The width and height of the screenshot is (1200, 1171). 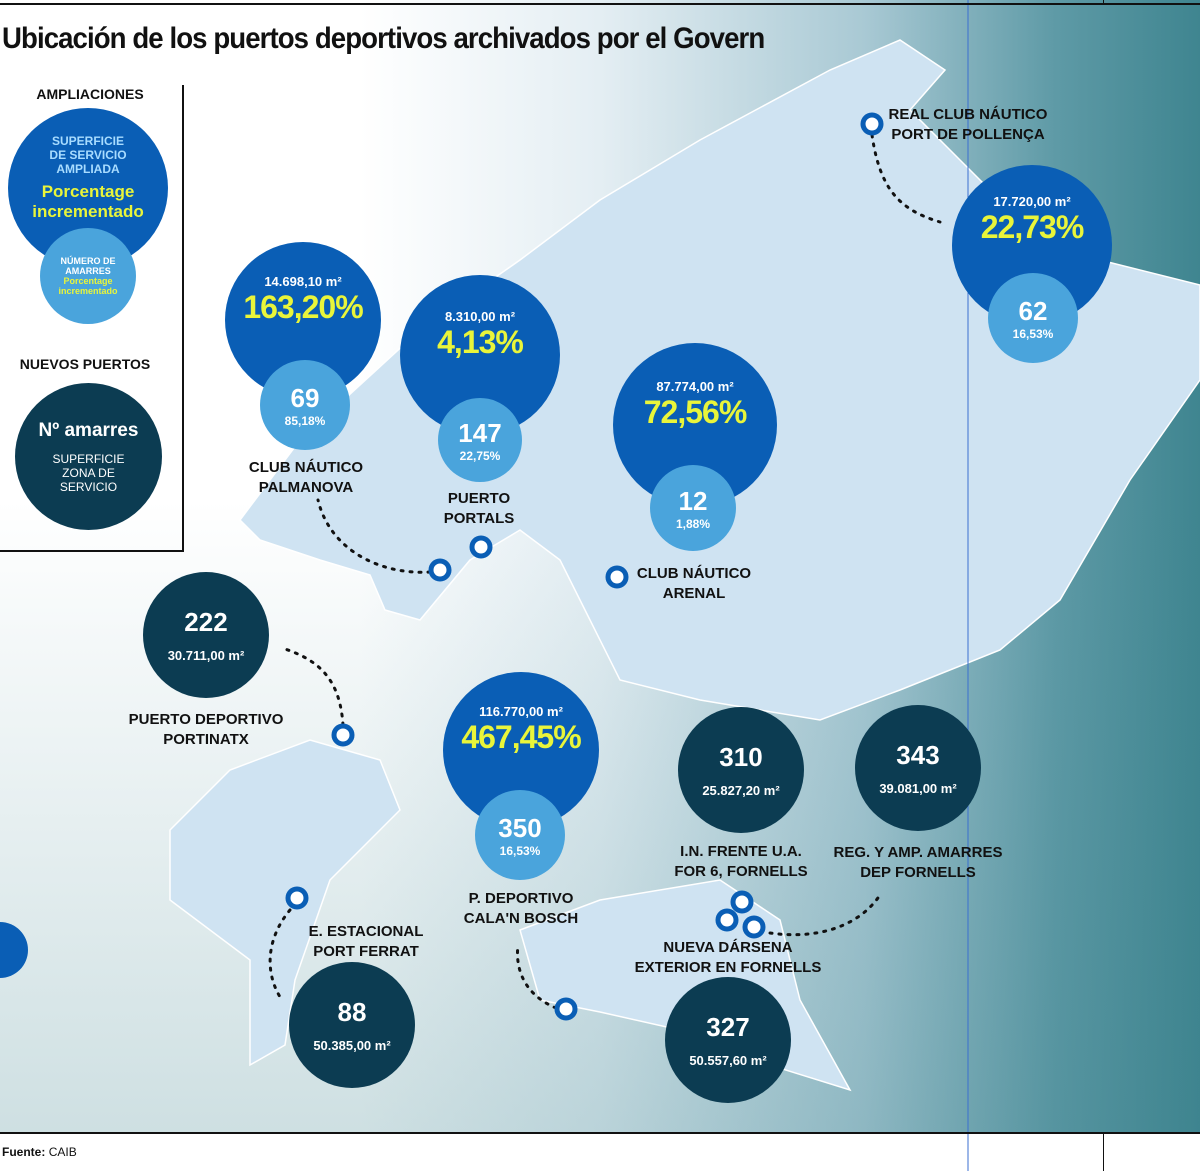 I want to click on amarres-circle-palmanova: 69 85,18%, so click(x=305, y=405).